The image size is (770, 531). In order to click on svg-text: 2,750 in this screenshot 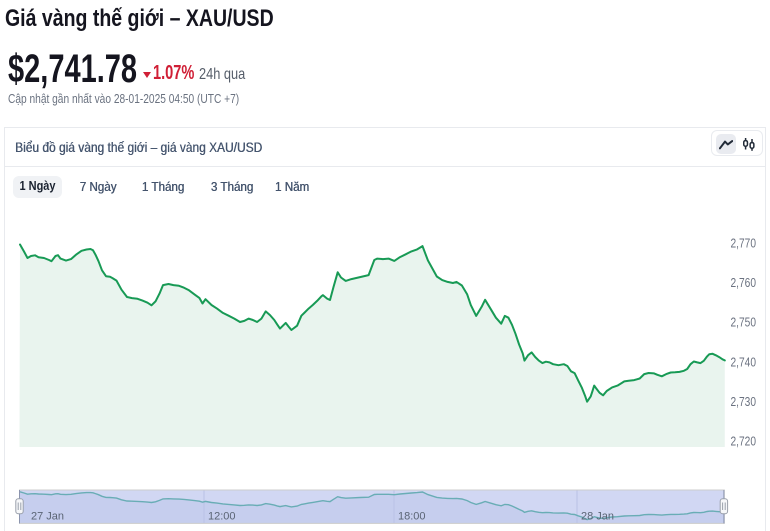, I will do `click(744, 323)`.